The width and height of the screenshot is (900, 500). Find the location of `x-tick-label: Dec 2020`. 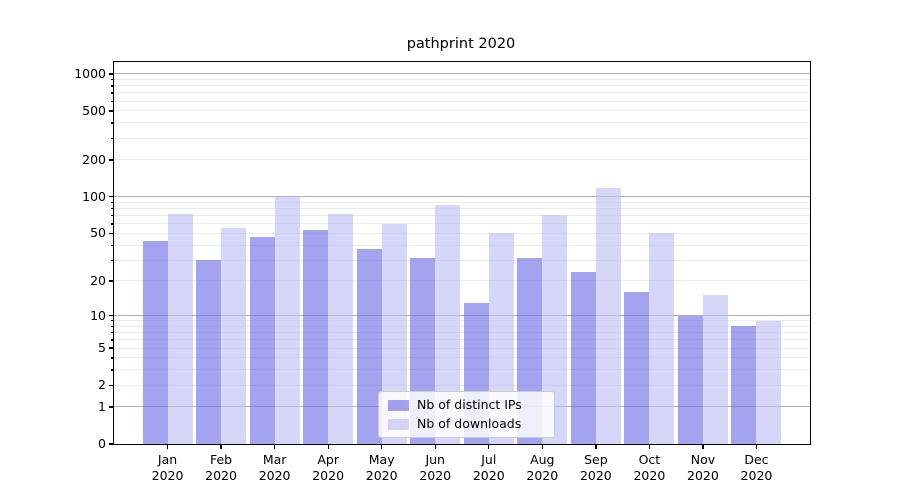

x-tick-label: Dec 2020 is located at coordinates (756, 467).